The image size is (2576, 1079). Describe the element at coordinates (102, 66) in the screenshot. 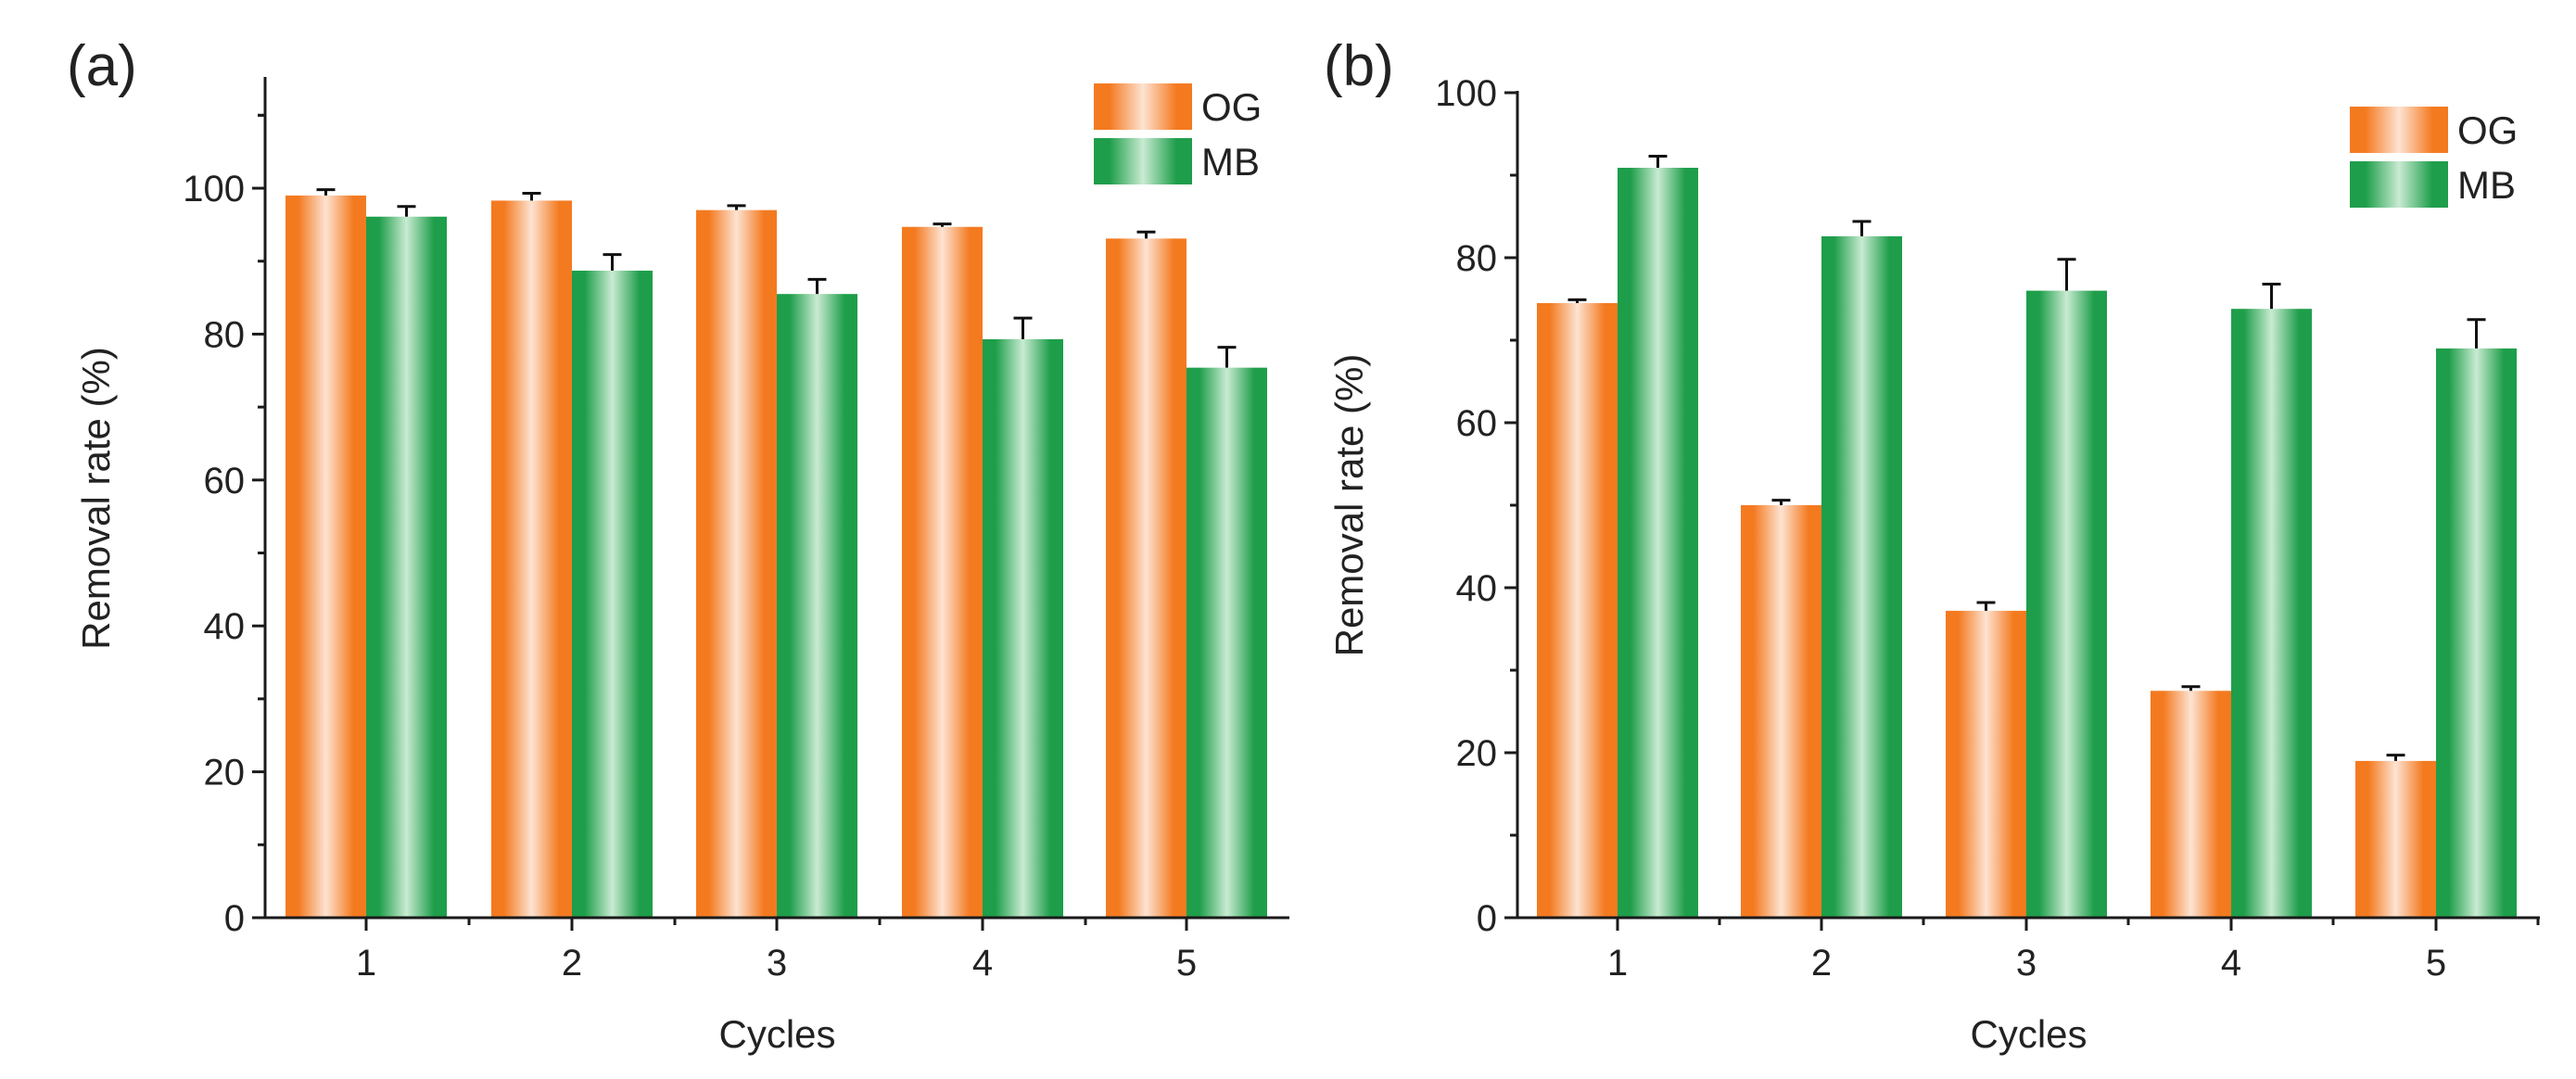

I see `panel-label: (a)` at that location.